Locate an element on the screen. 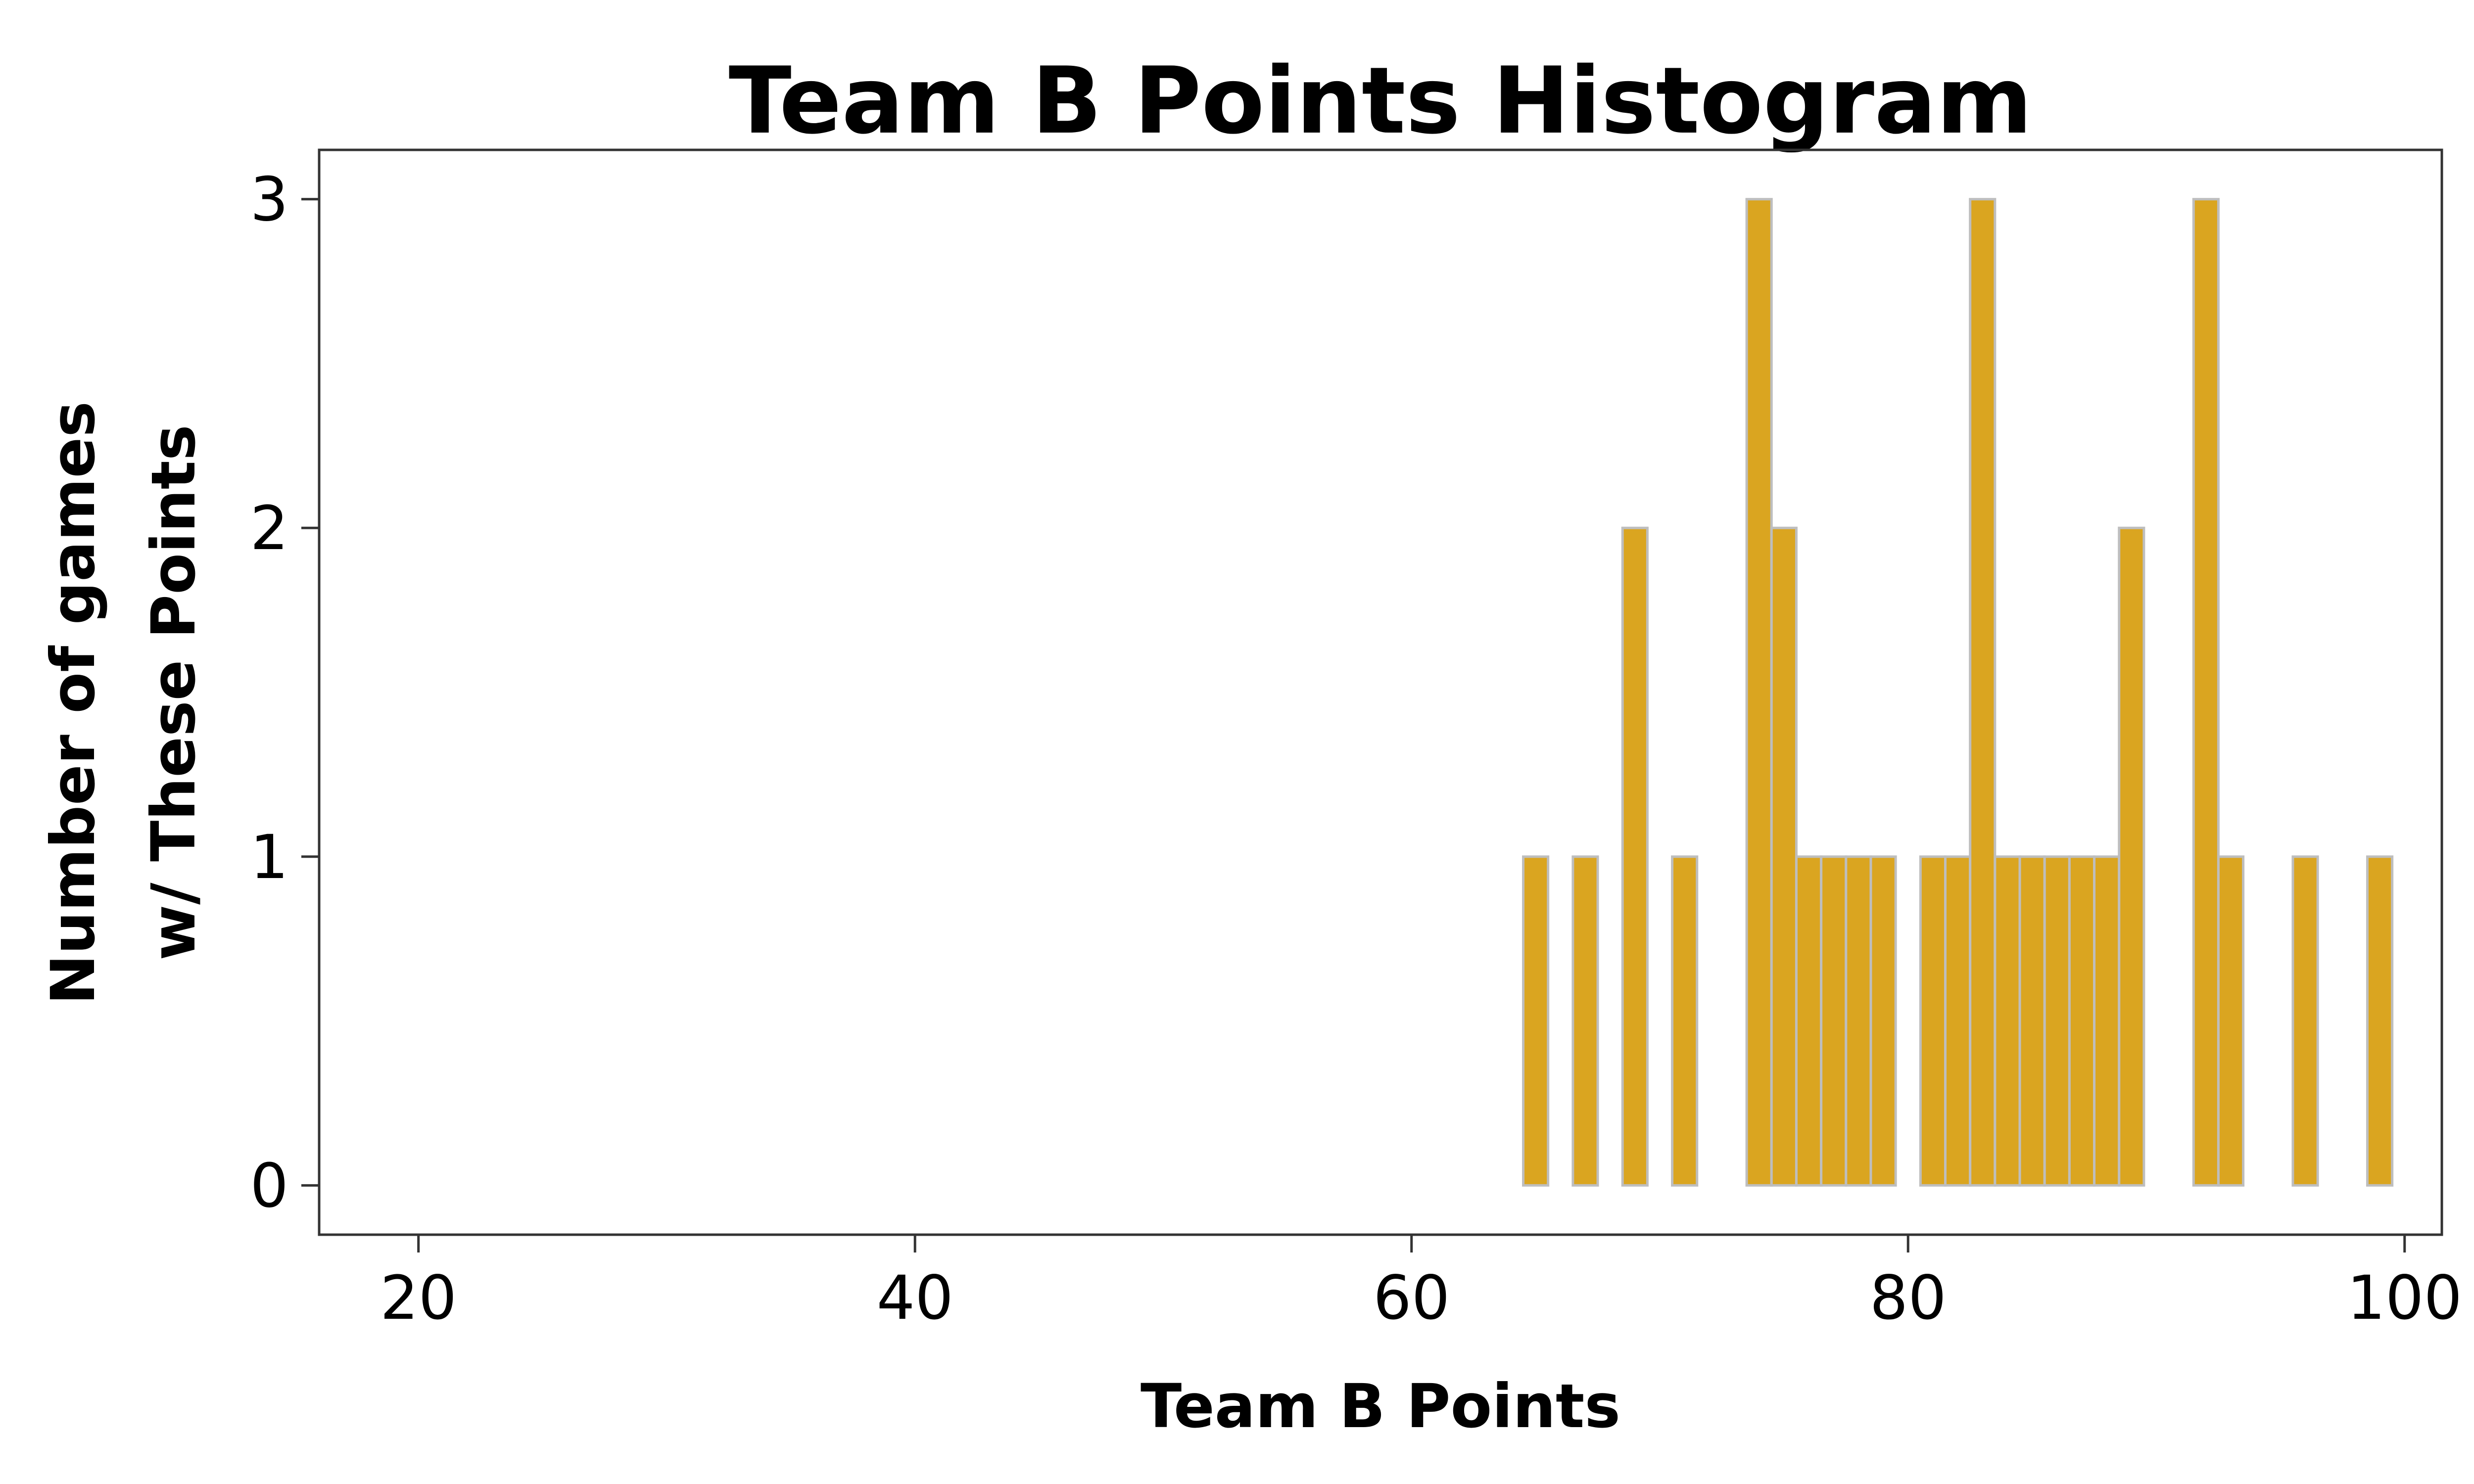 This screenshot has width=2474, height=1484. y-tick-label: 2 is located at coordinates (269, 528).